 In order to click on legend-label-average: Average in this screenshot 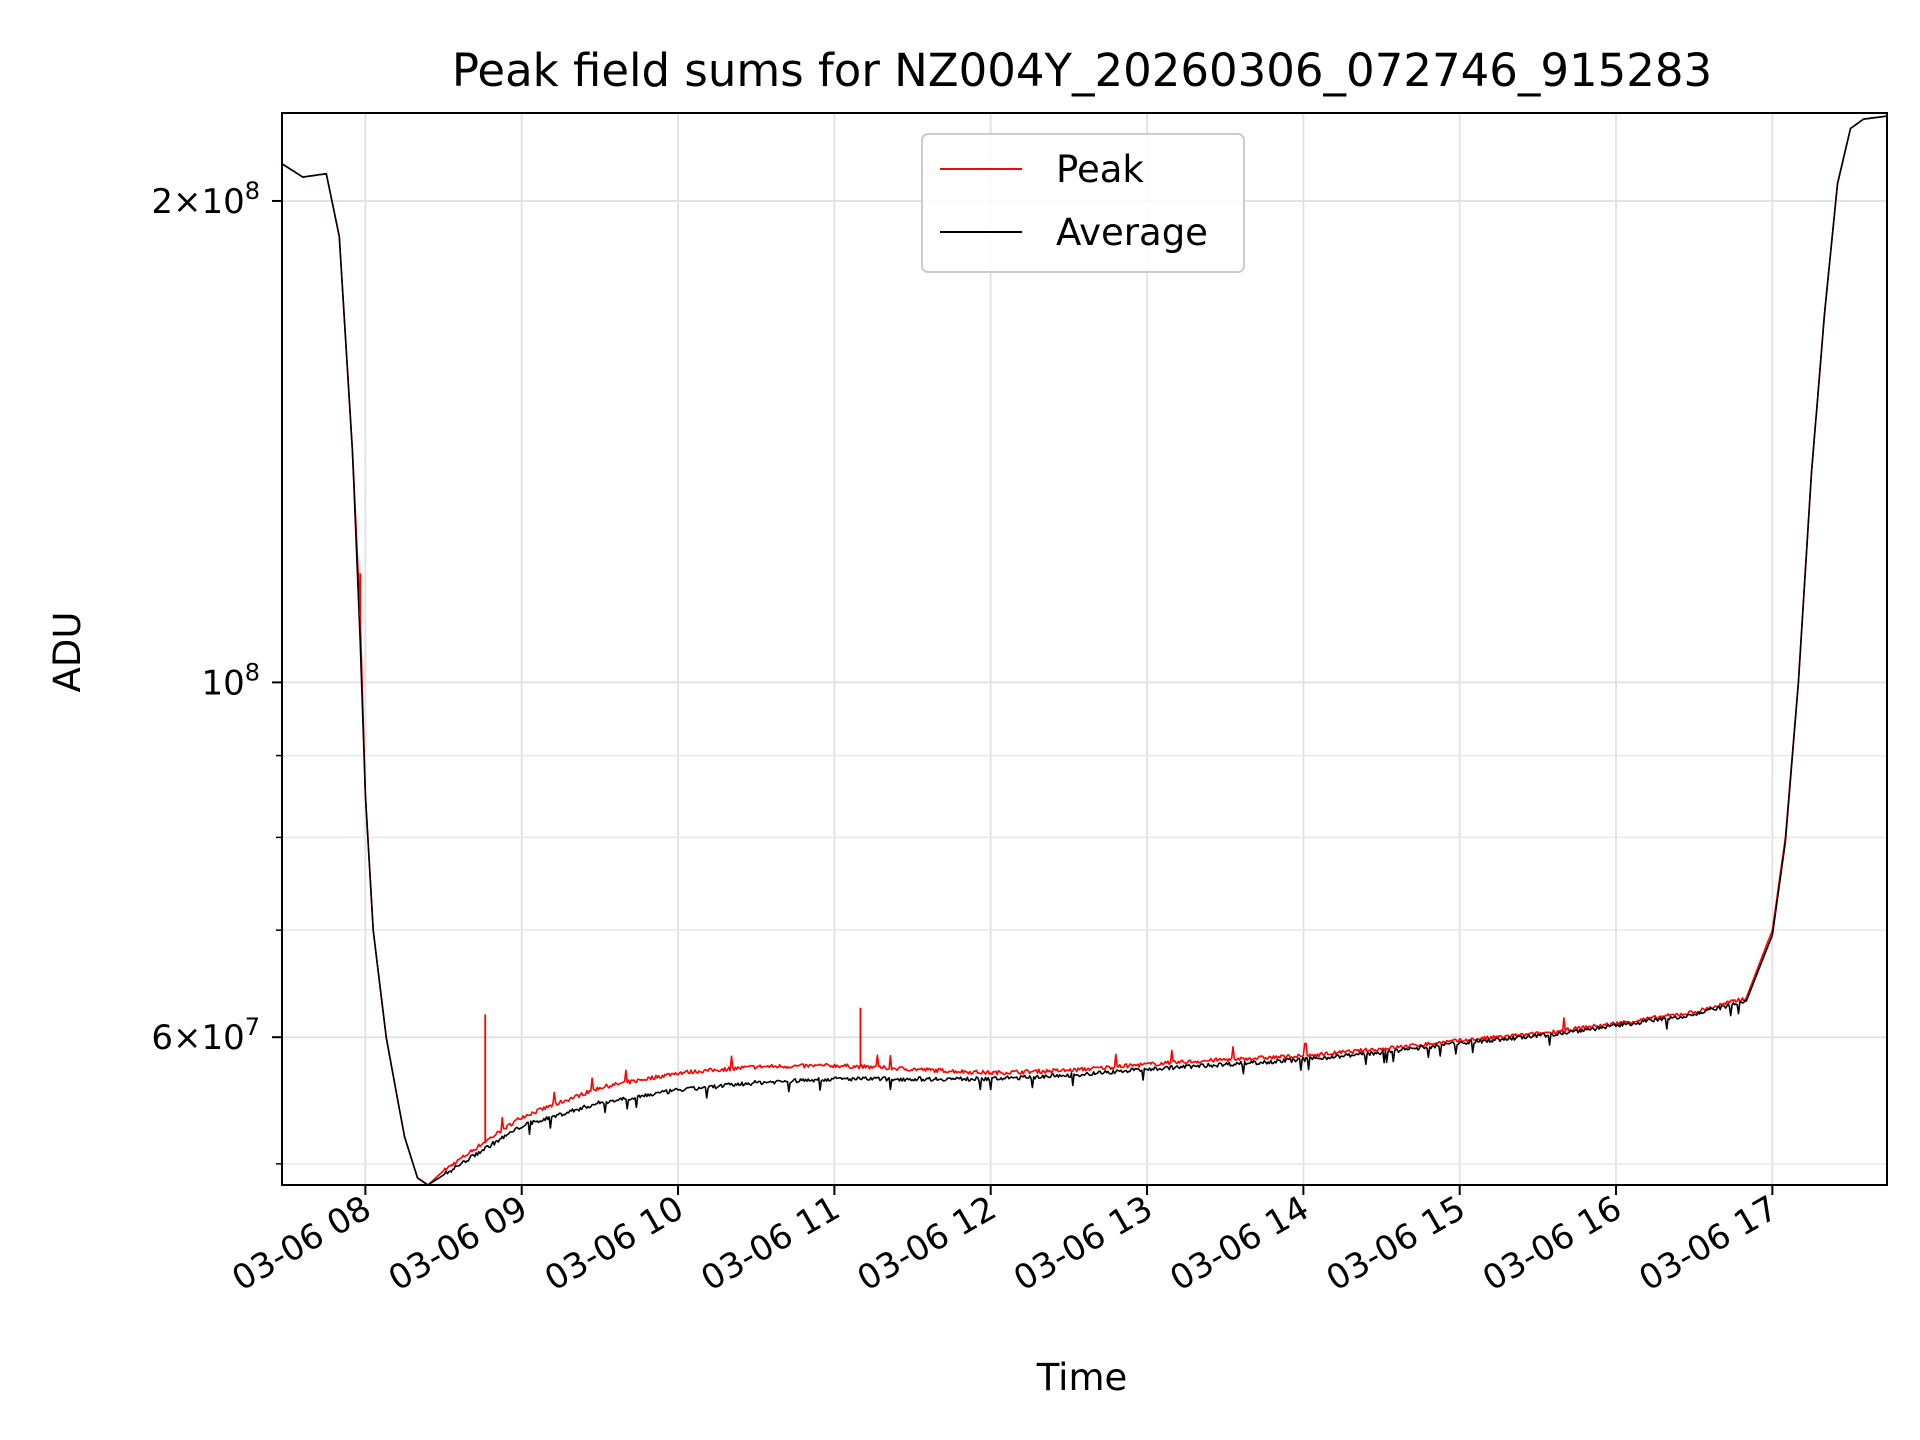, I will do `click(1132, 232)`.